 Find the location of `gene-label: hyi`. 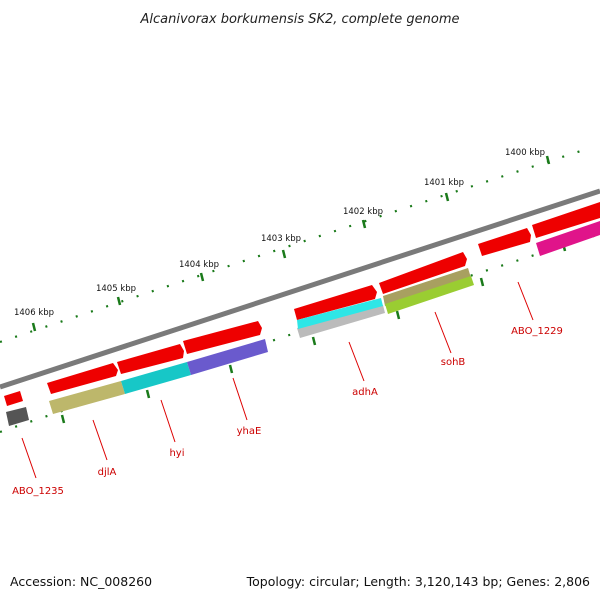

gene-label: hyi is located at coordinates (176, 453).